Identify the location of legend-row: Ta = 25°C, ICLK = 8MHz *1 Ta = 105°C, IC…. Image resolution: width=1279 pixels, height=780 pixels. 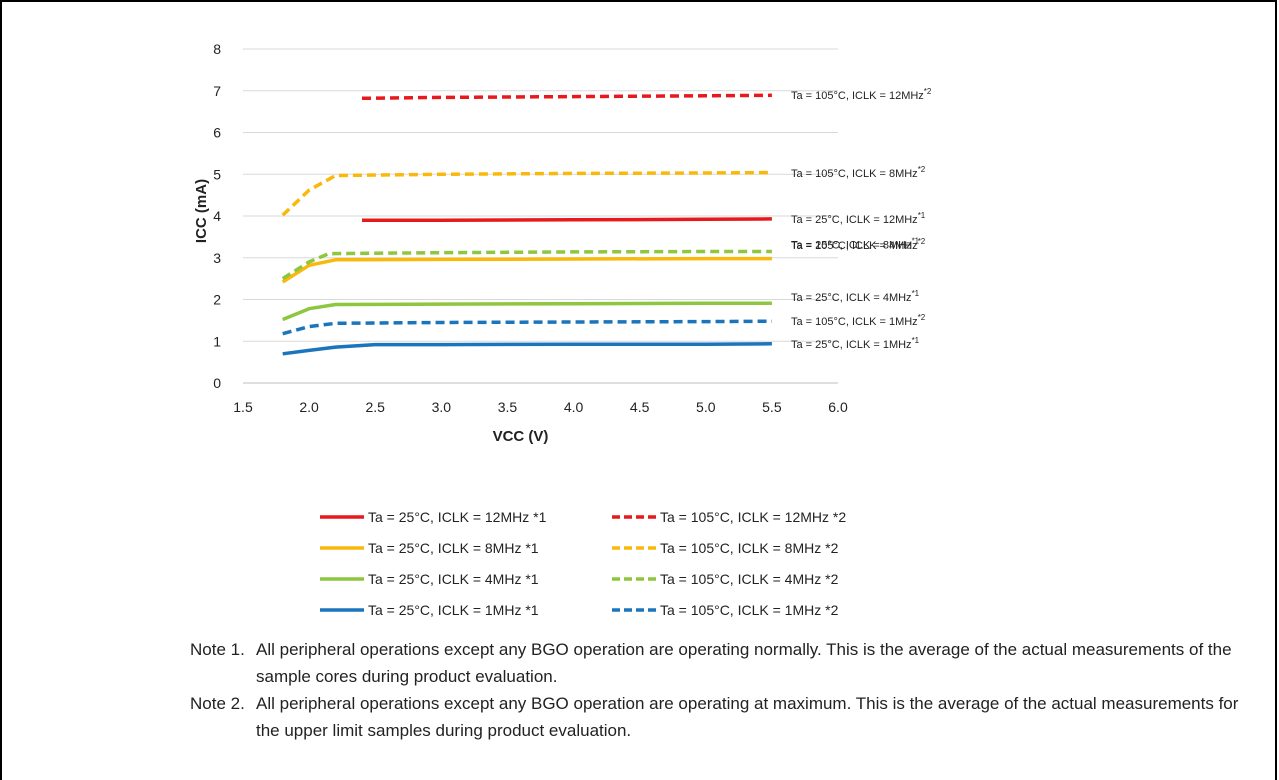
(628, 547).